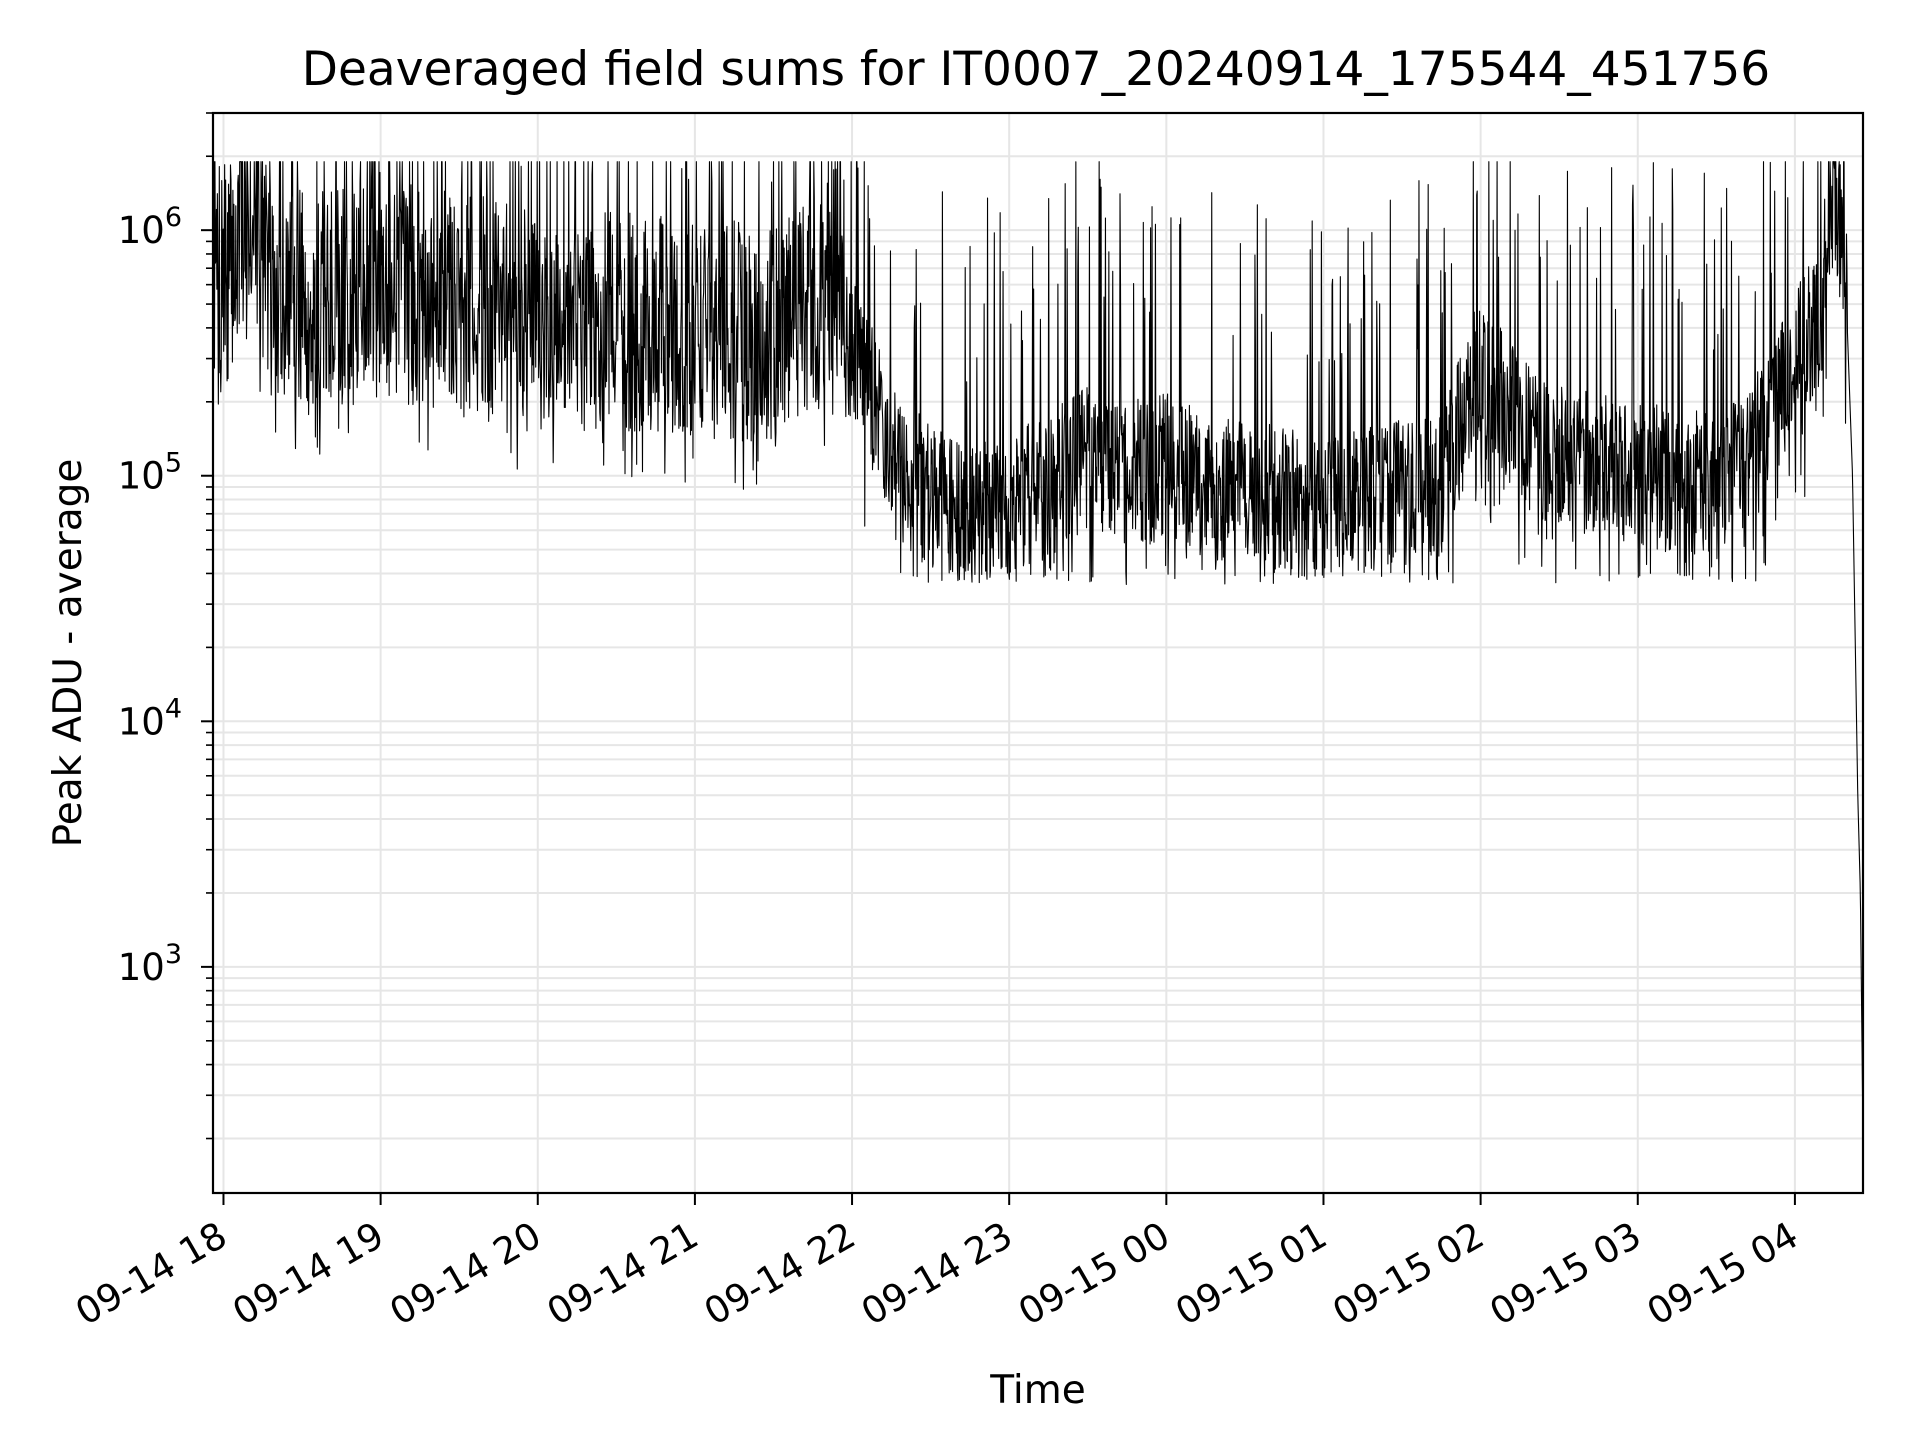  What do you see at coordinates (150, 473) in the screenshot?
I see `y-tick-label: 10⁵` at bounding box center [150, 473].